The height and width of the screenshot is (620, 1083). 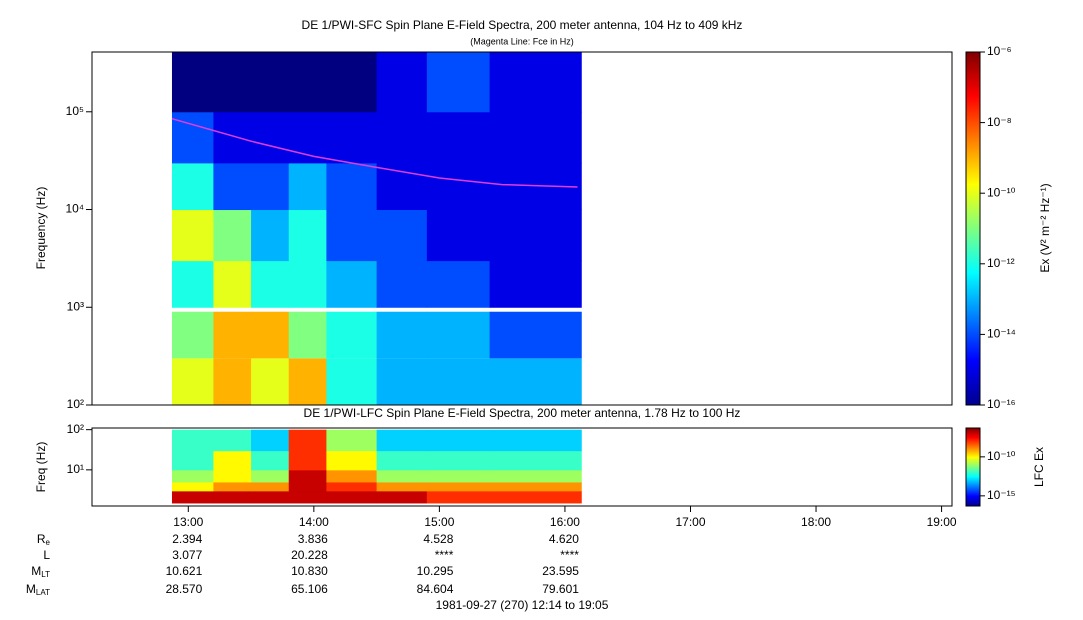 I want to click on ephemeris-label-sub: LAT, so click(x=43, y=592).